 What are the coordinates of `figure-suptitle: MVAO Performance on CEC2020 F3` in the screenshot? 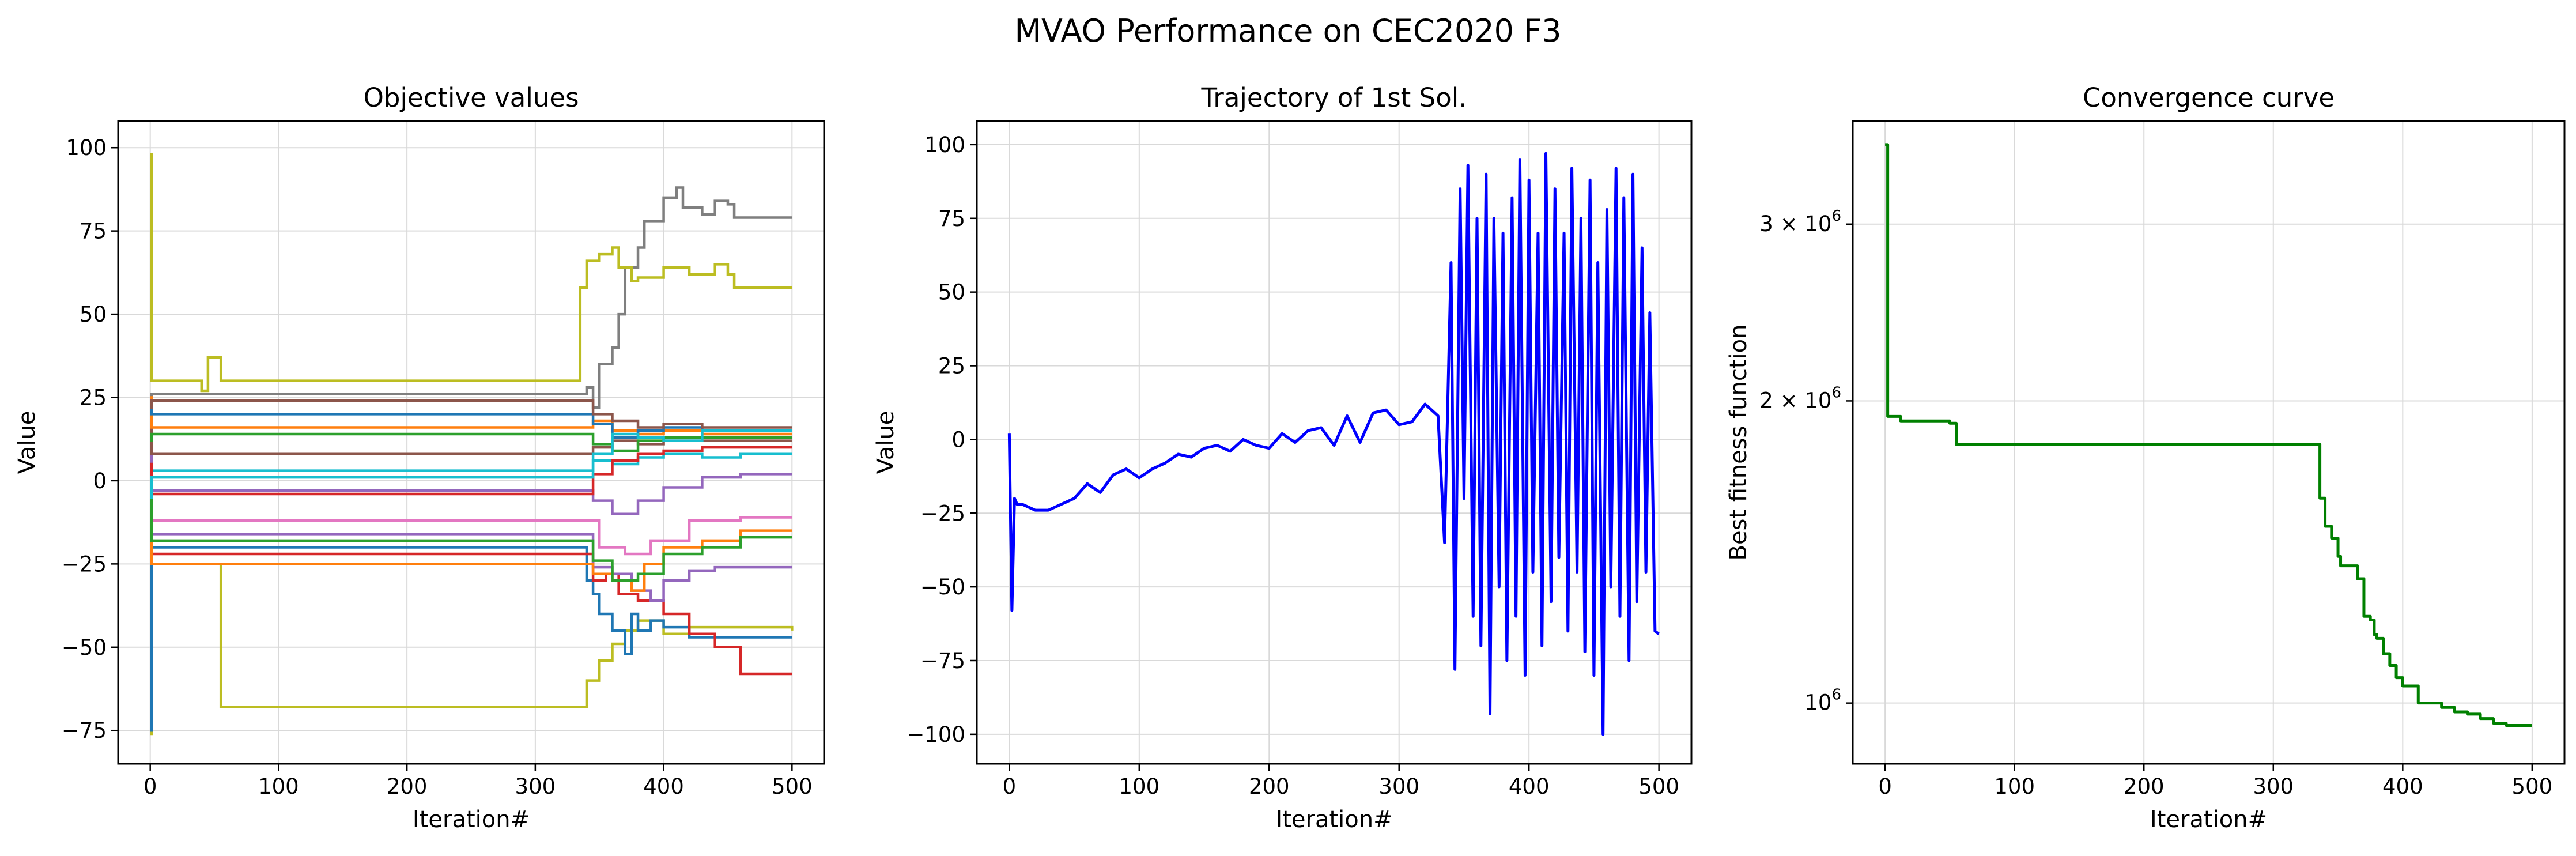 It's located at (1287, 31).